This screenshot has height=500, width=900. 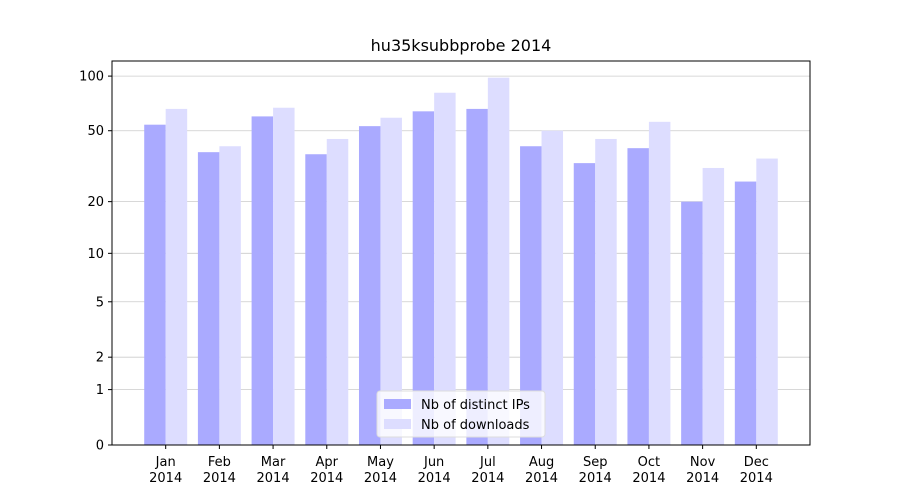 I want to click on x-tick-label: Feb 2014, so click(x=219, y=470).